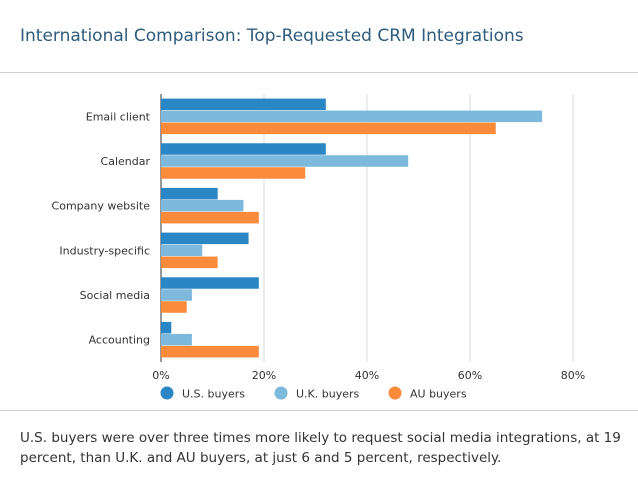 Image resolution: width=638 pixels, height=479 pixels. I want to click on top-divider, so click(319, 72).